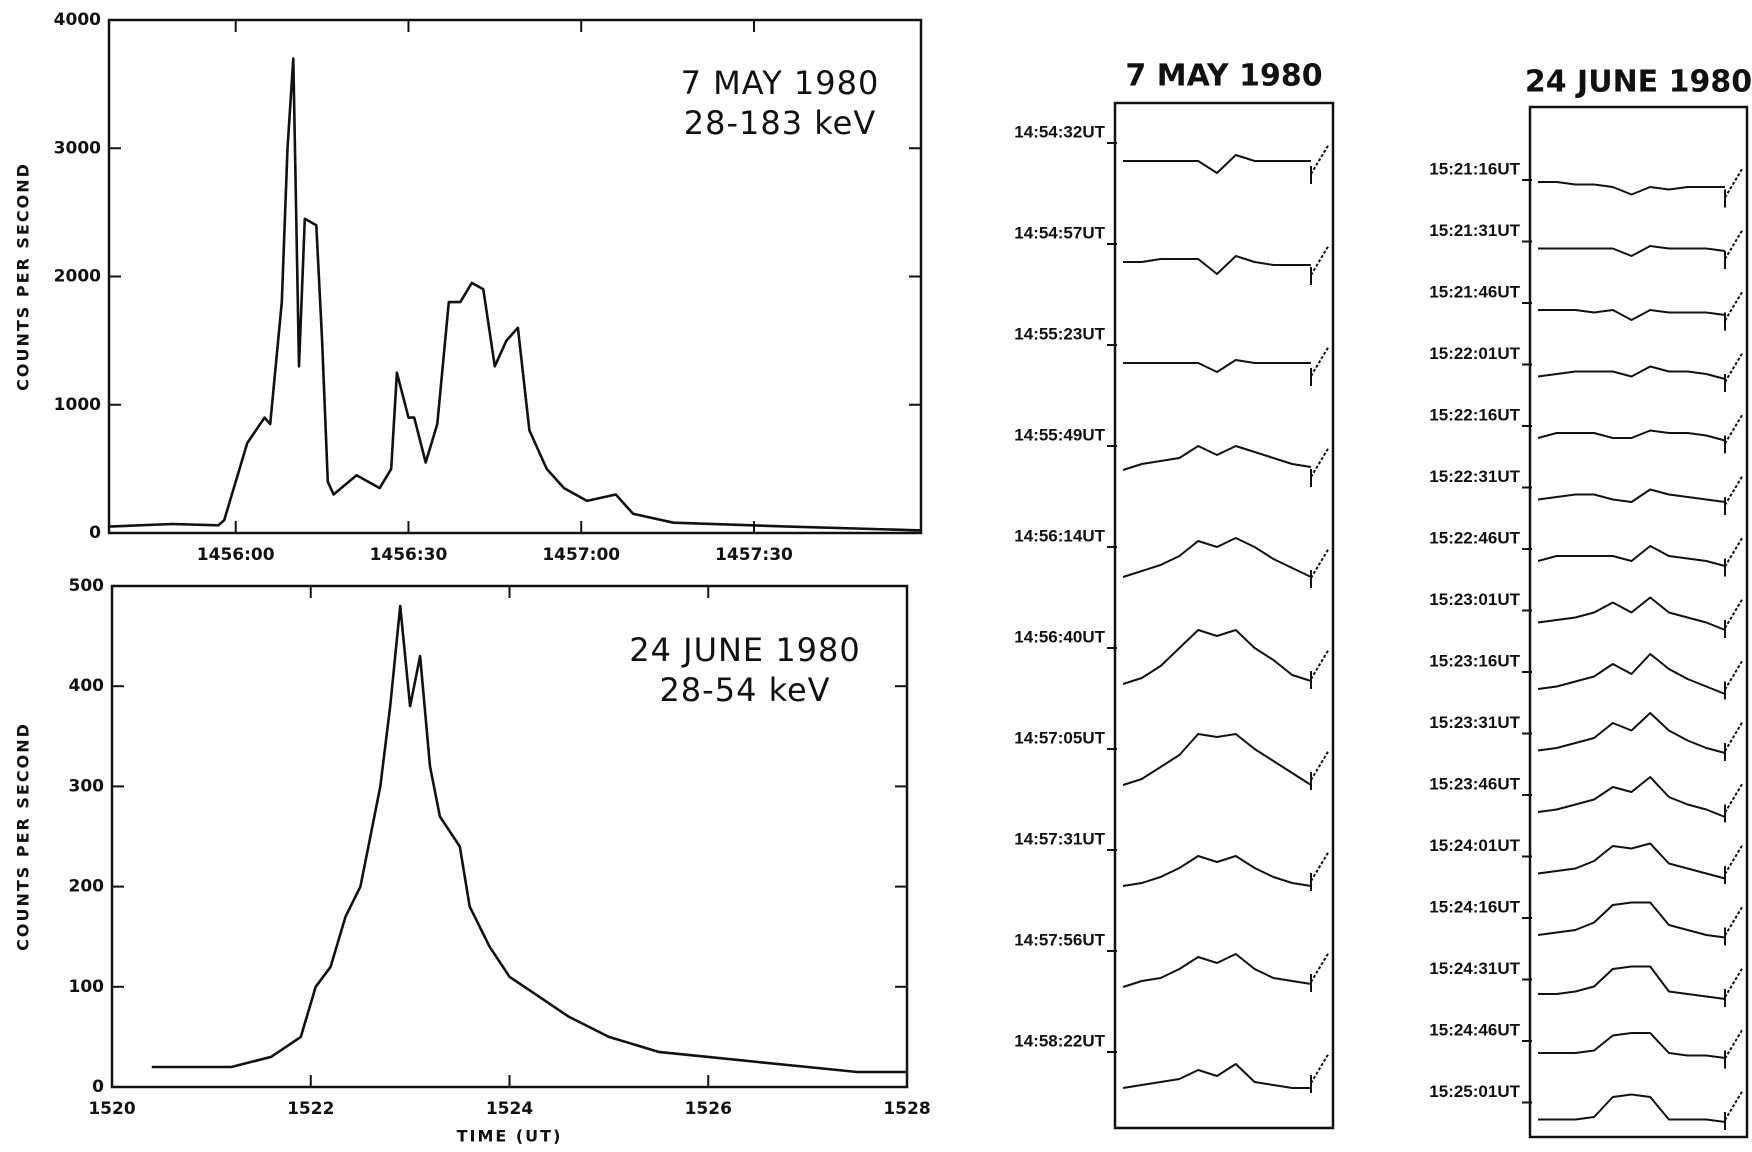  I want to click on time-label: 15:22:31UT, so click(1474, 476).